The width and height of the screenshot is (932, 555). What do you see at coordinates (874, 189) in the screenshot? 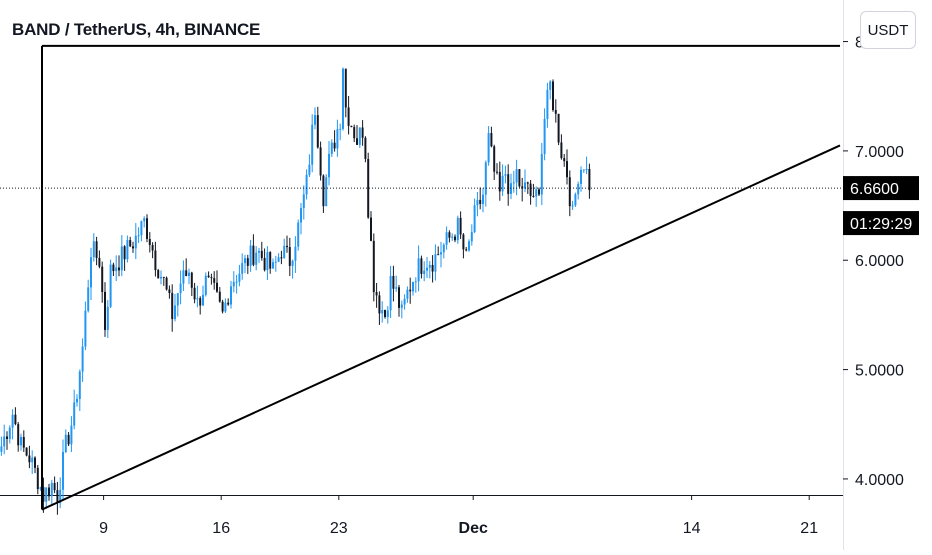
I see `last-price-label: 6.6600` at bounding box center [874, 189].